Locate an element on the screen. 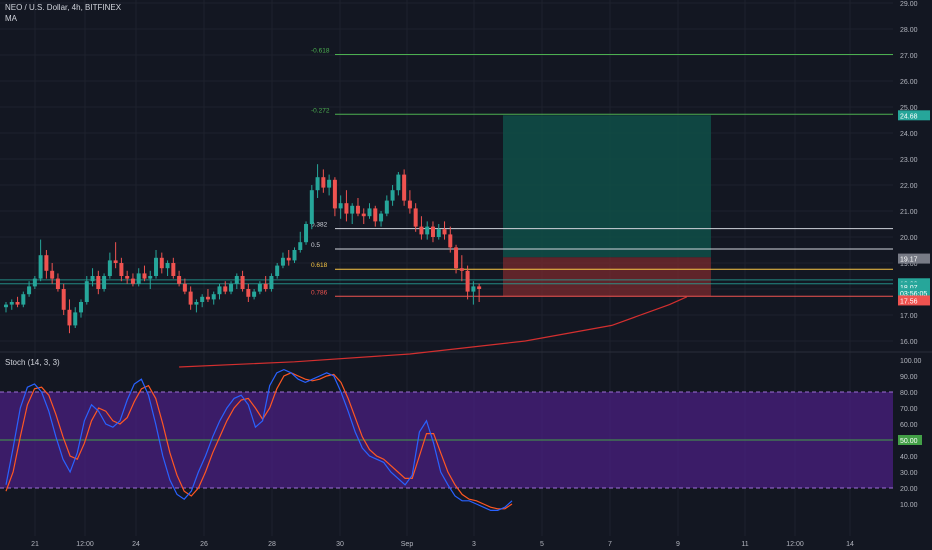 The image size is (932, 550). time-tick-label: 9 is located at coordinates (678, 544).